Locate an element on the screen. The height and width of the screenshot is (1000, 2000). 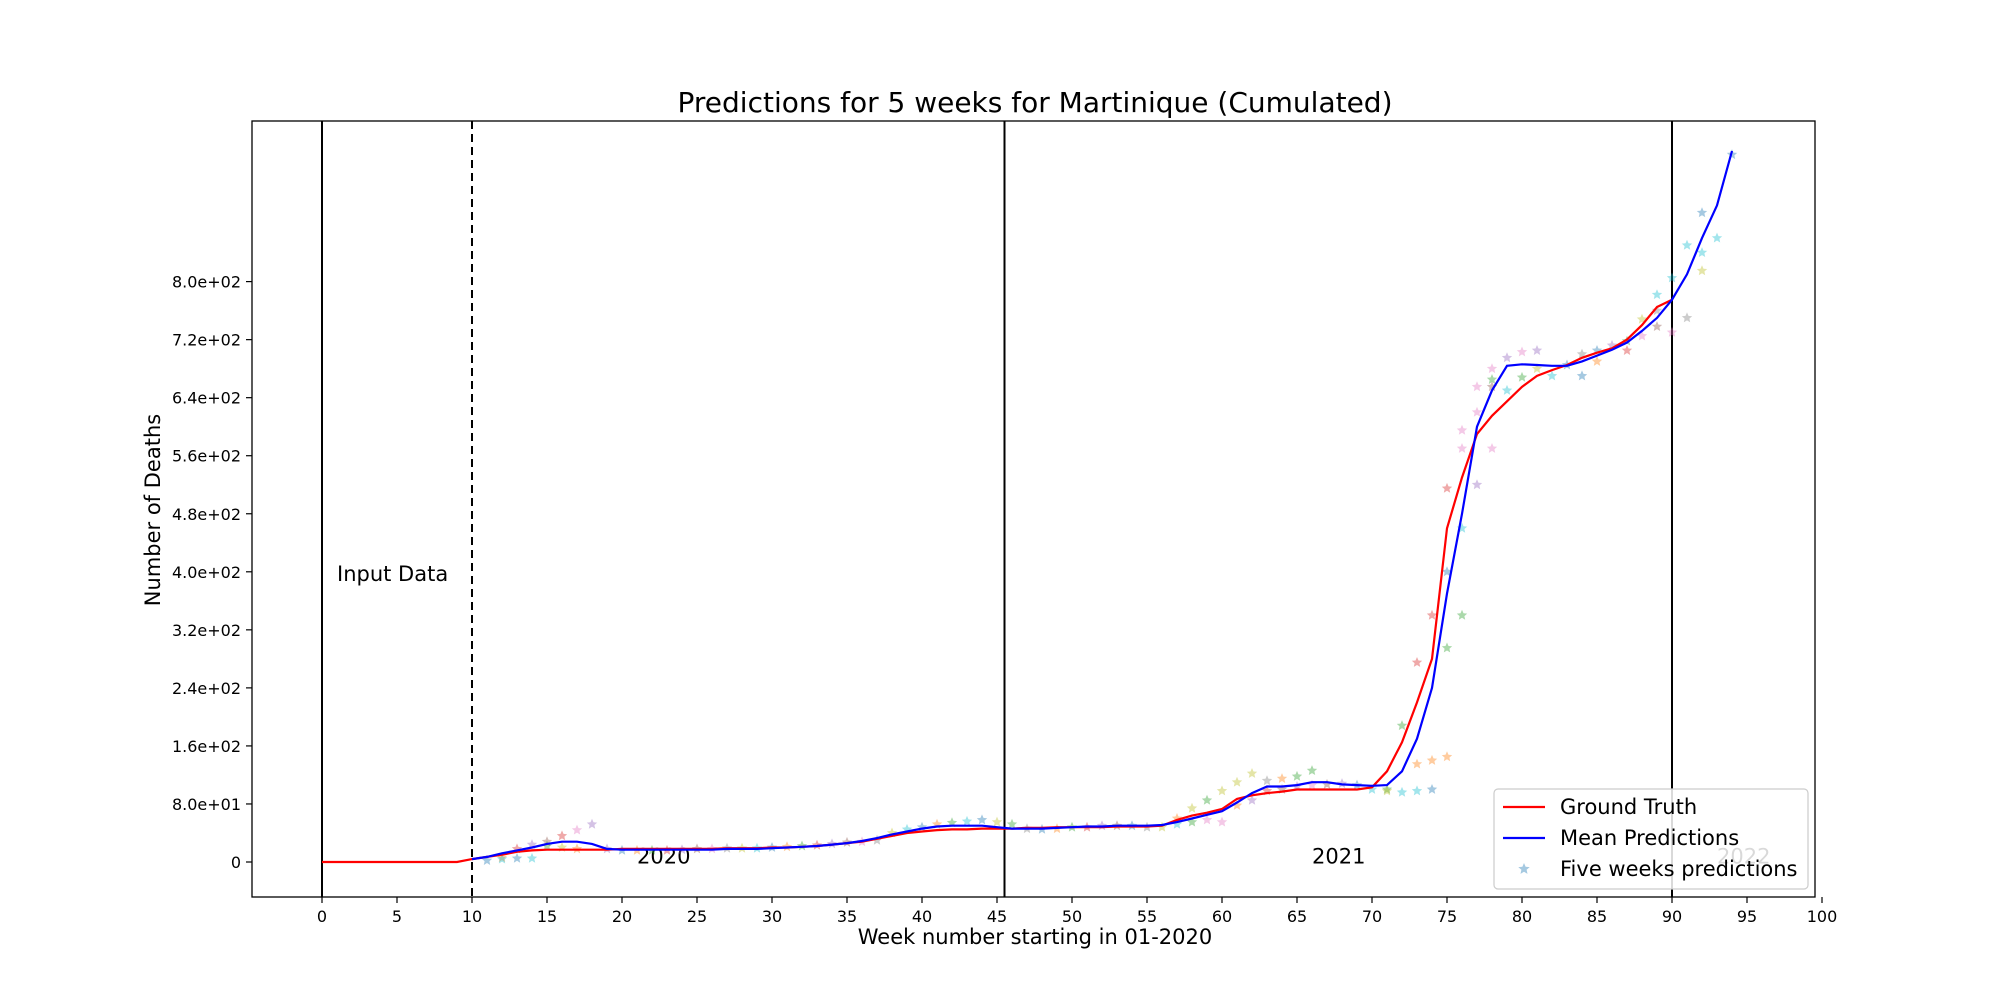
x-tick-label: 75 is located at coordinates (1447, 916).